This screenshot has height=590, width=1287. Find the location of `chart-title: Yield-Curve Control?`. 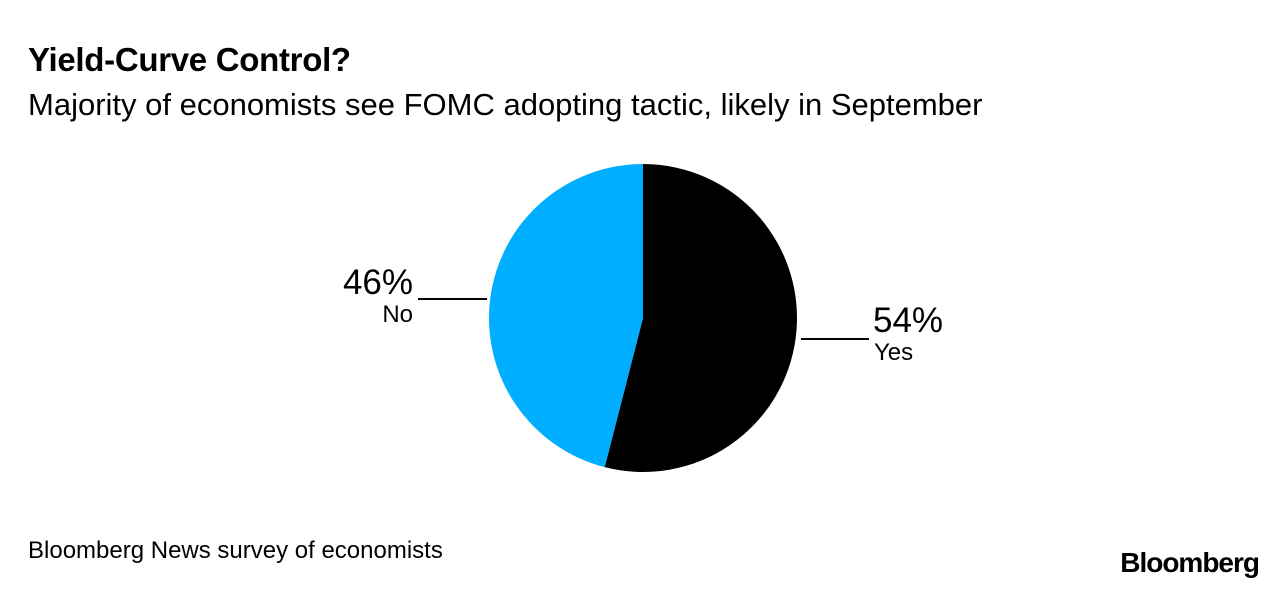

chart-title: Yield-Curve Control? is located at coordinates (189, 59).